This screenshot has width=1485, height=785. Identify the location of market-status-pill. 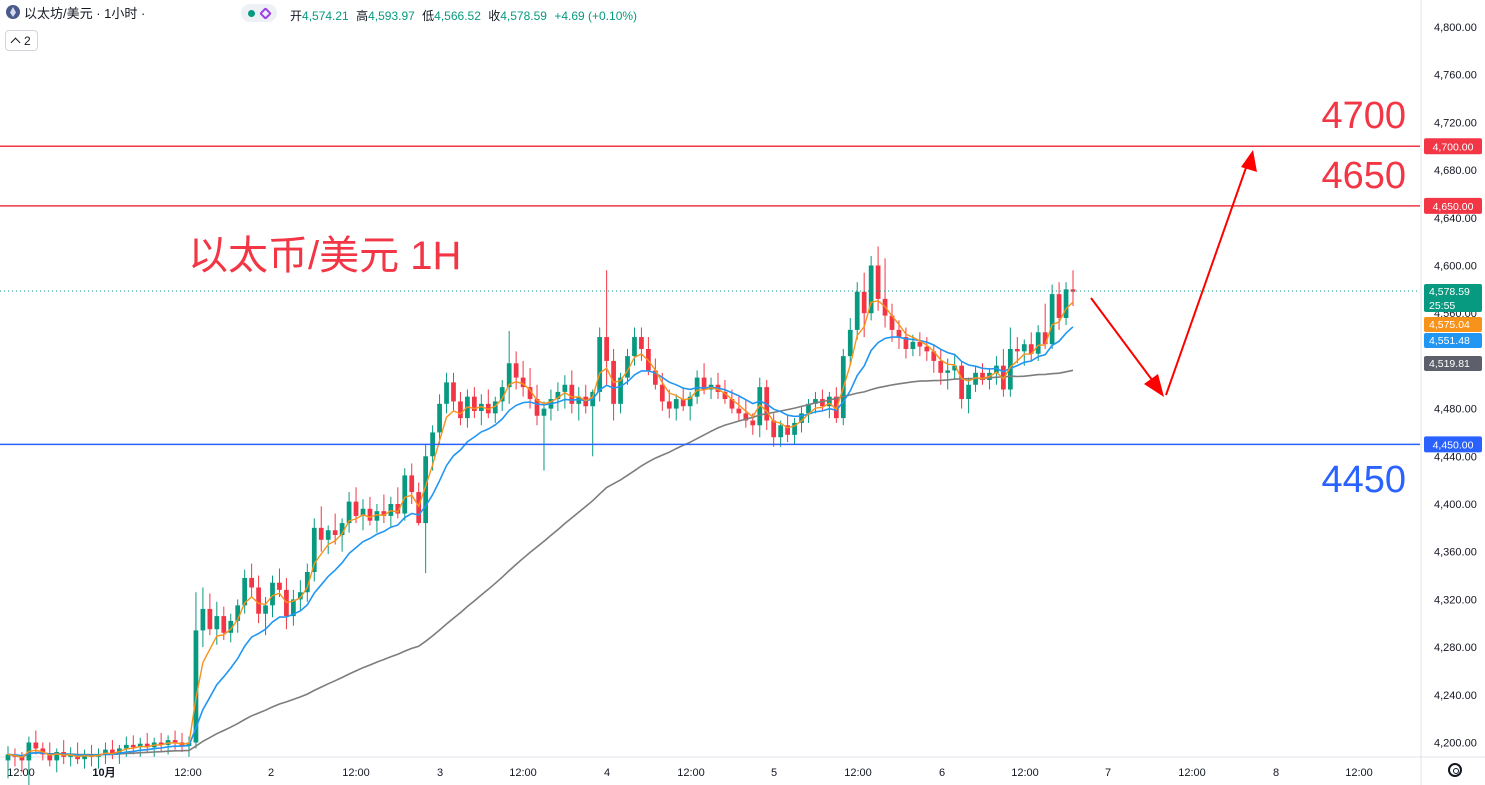
(259, 13).